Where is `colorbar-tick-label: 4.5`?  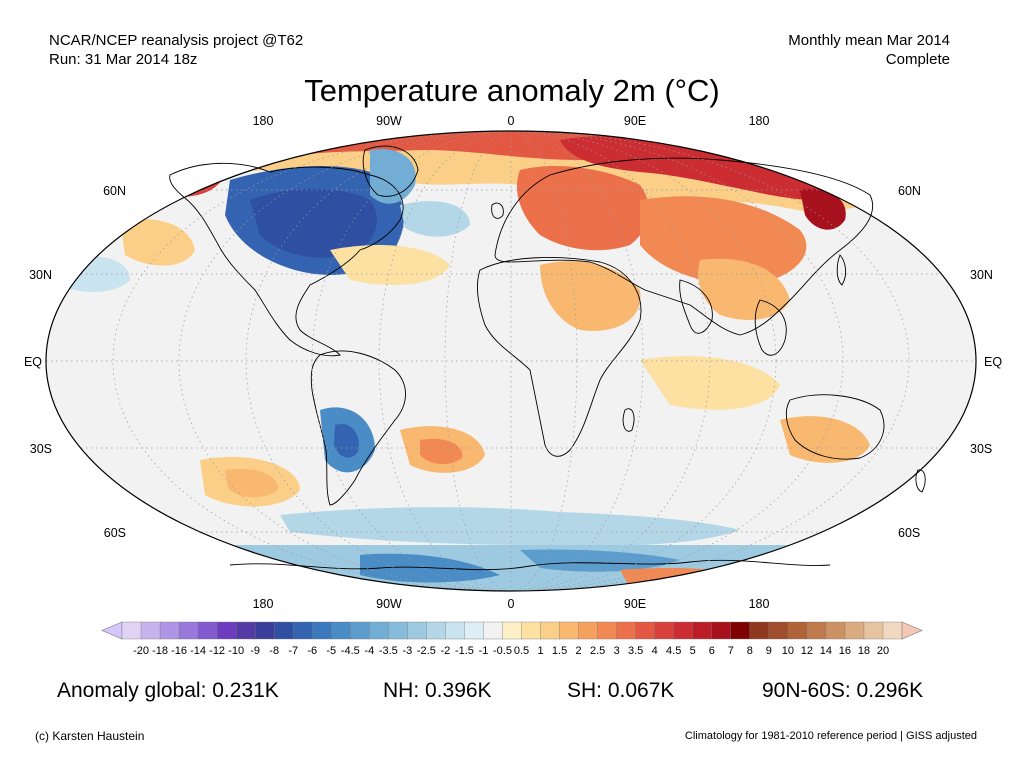
colorbar-tick-label: 4.5 is located at coordinates (673, 651).